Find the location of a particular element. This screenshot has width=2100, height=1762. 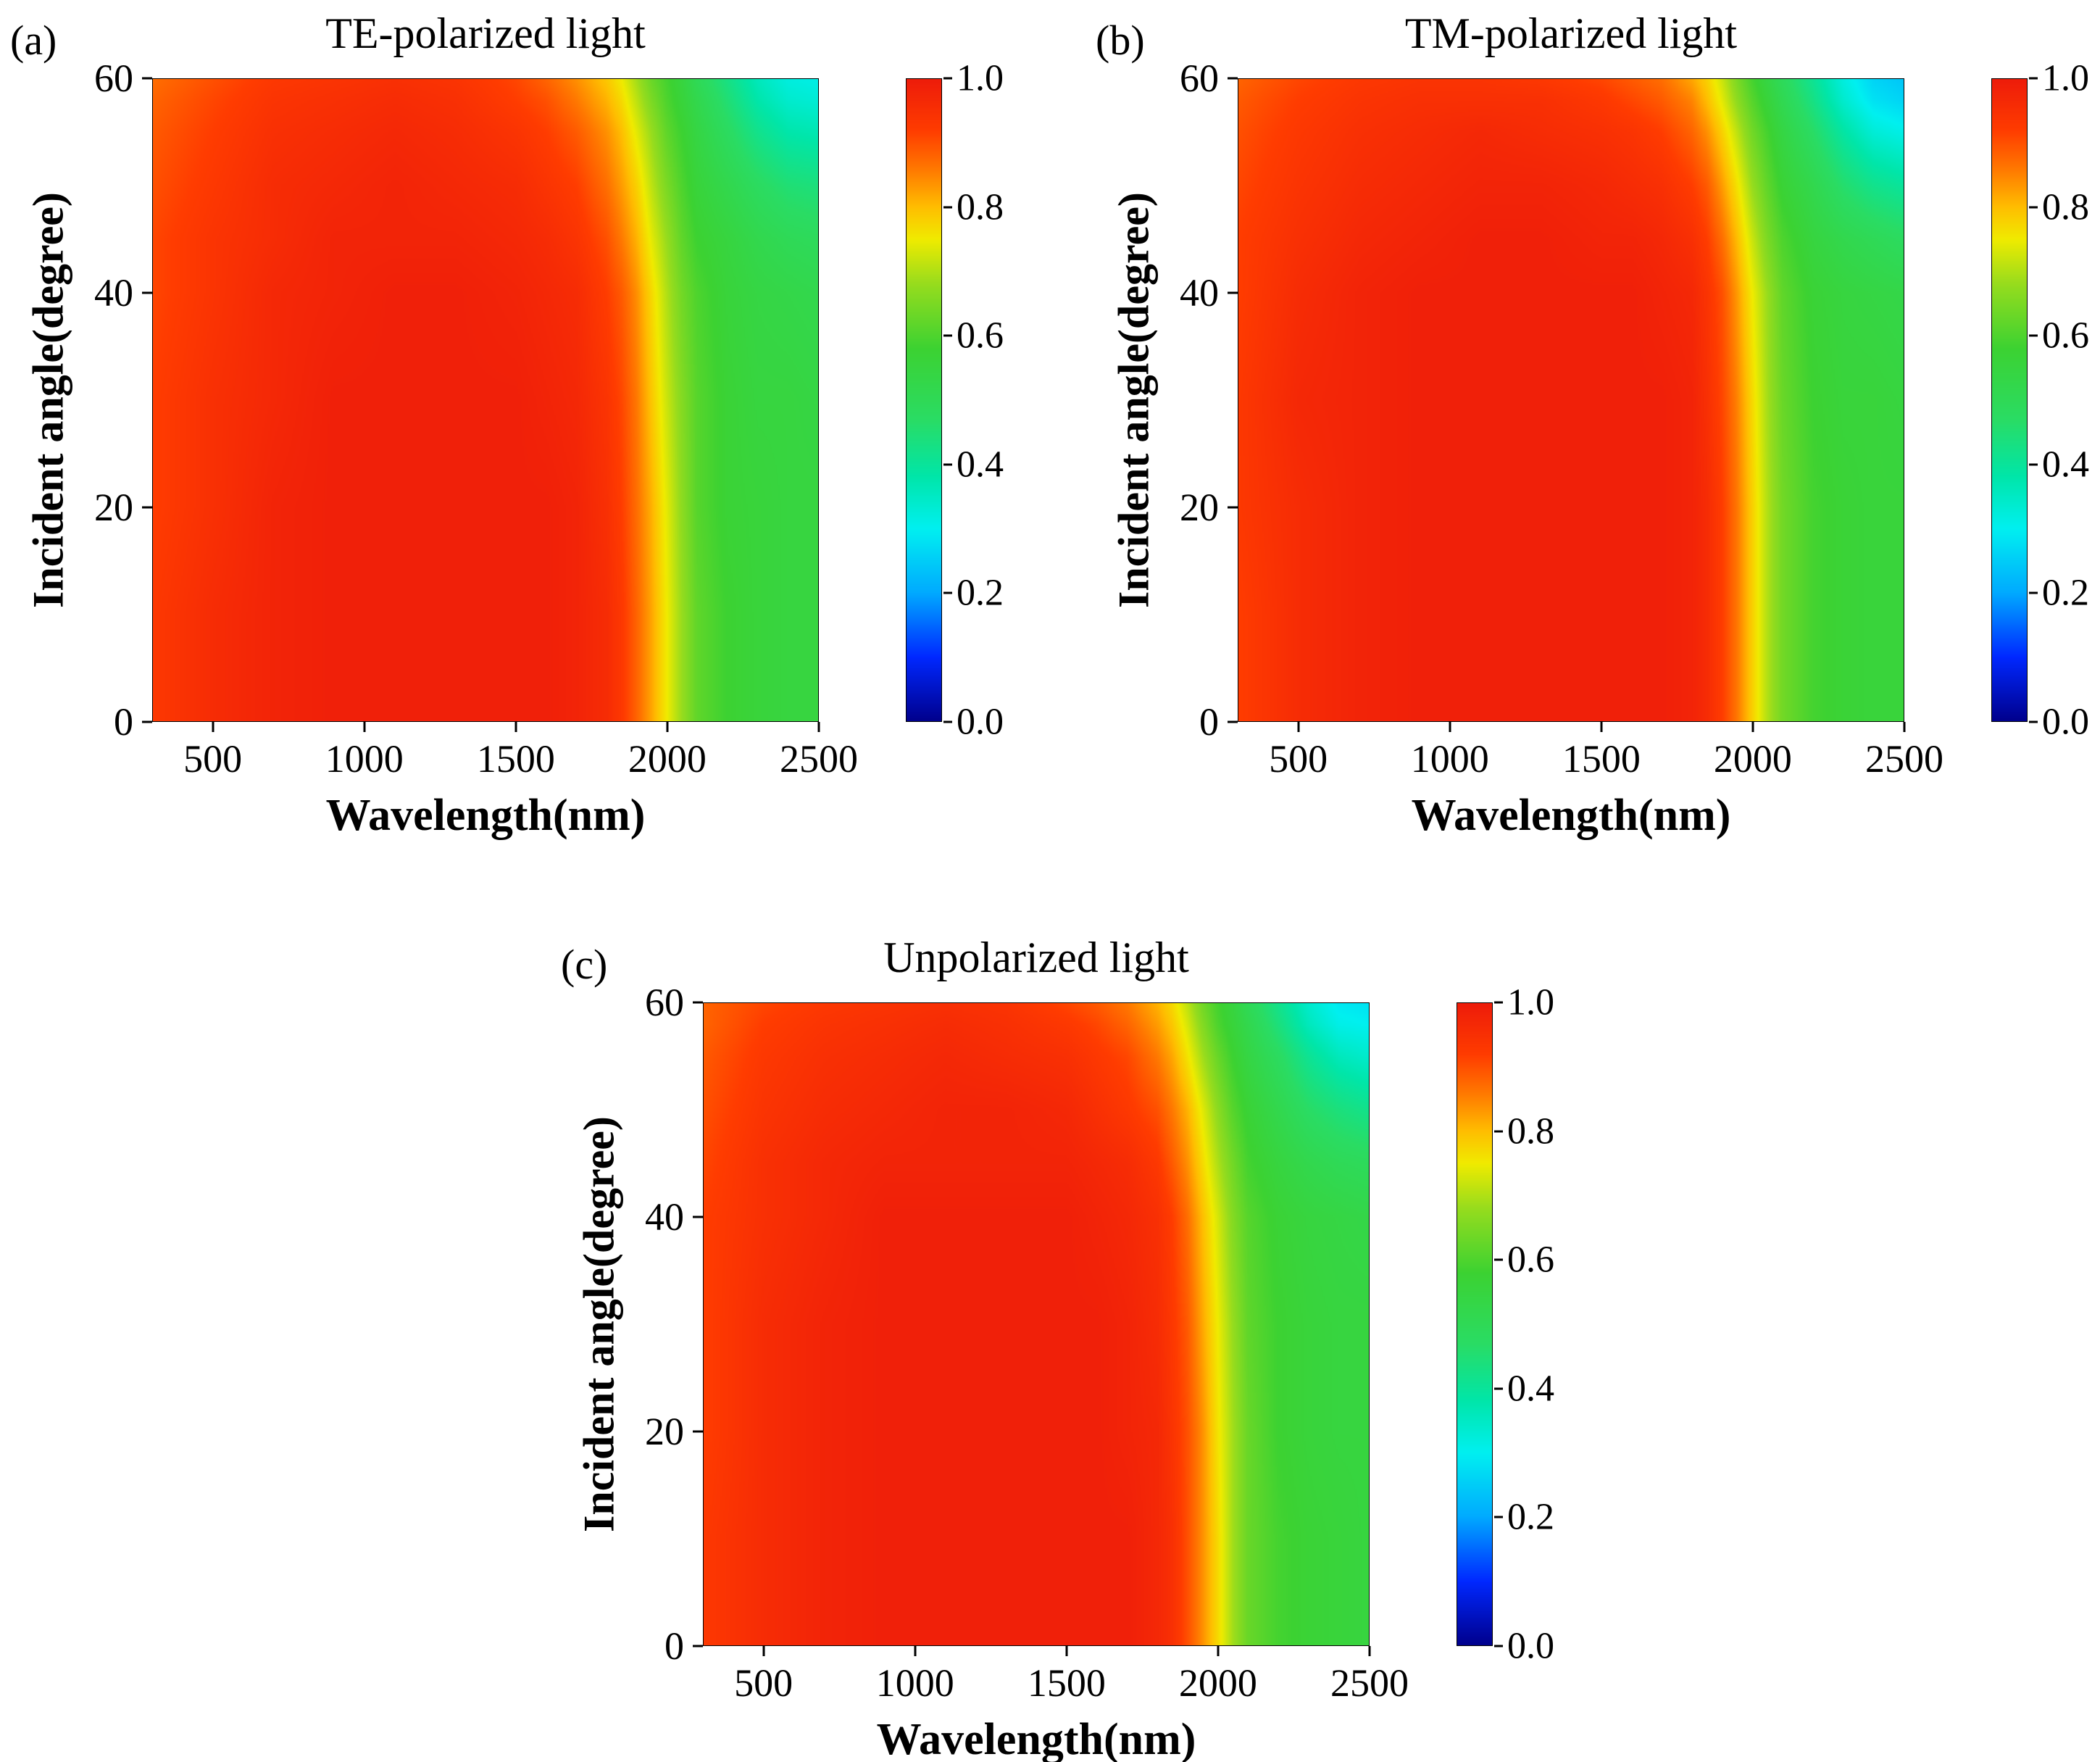

colorbar-canvas-unpolarized is located at coordinates (1474, 1324).